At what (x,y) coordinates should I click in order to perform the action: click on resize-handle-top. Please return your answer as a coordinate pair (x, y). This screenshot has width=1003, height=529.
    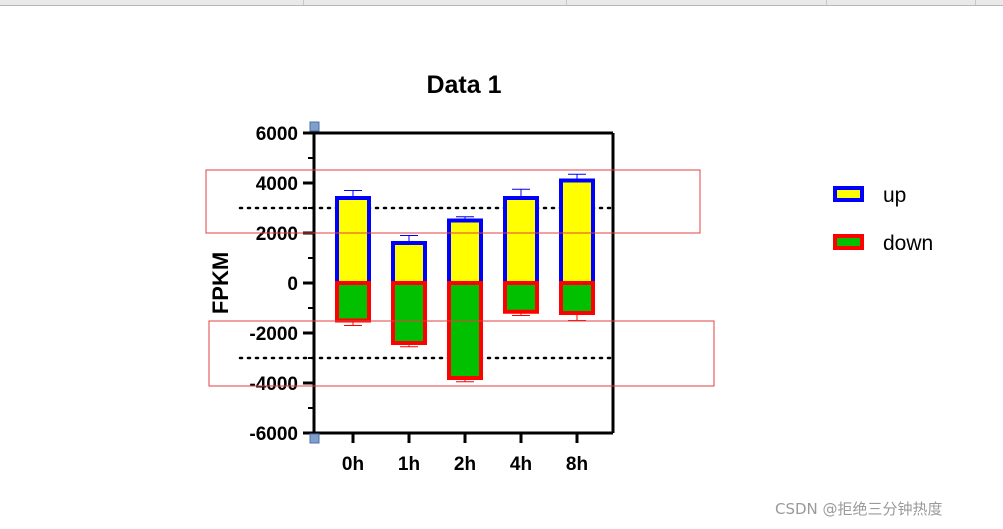
    Looking at the image, I should click on (314, 126).